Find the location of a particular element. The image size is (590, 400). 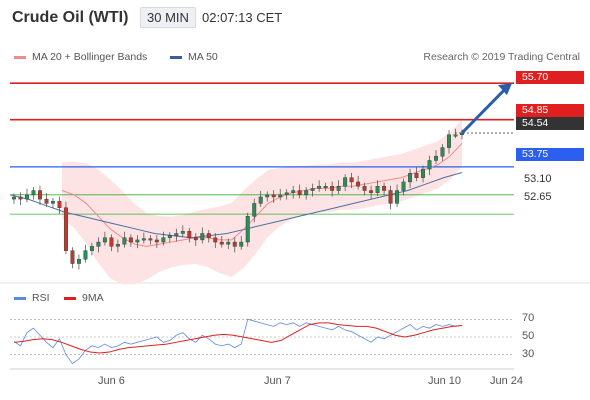

timeframe-badge: 30 MIN is located at coordinates (168, 17).